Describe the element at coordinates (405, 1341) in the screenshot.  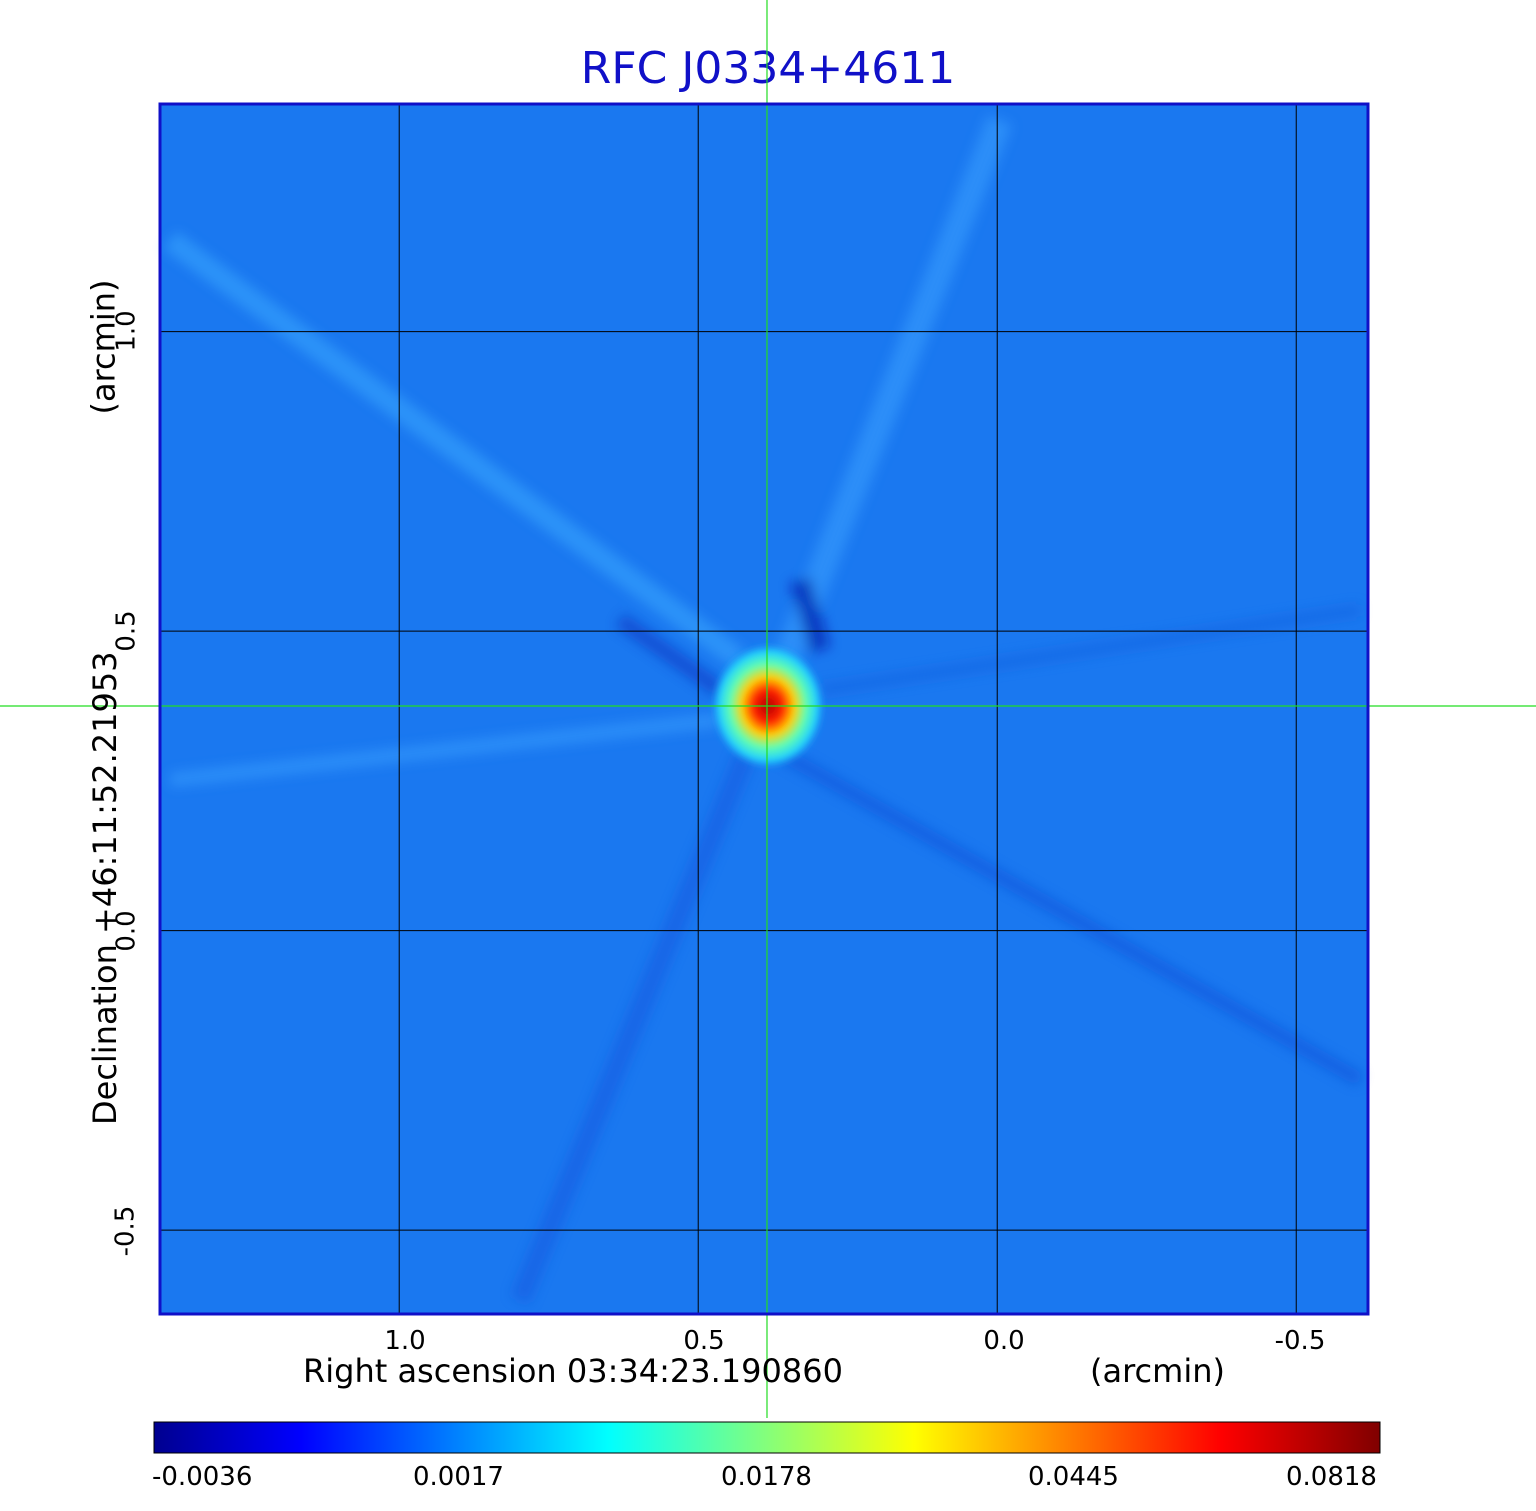
I see `x-tick-label: 1.0` at that location.